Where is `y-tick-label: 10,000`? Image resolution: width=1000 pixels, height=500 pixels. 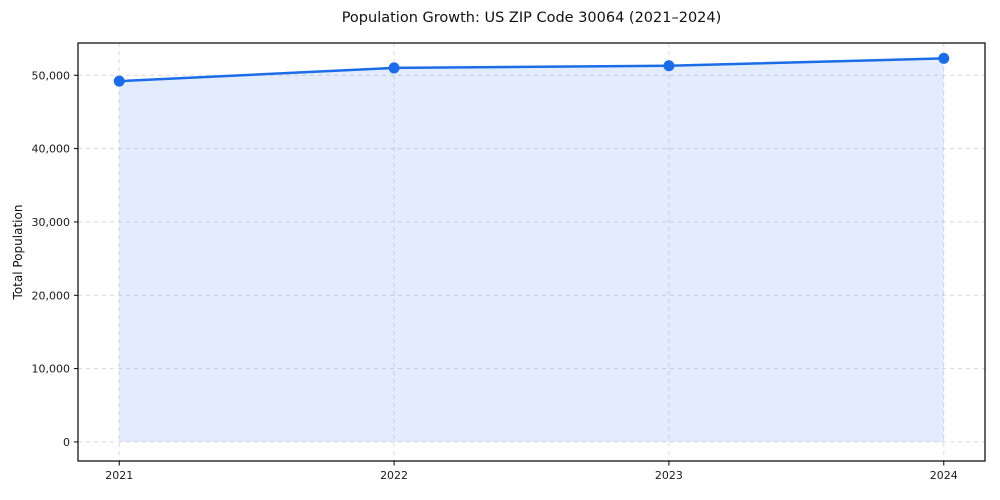 y-tick-label: 10,000 is located at coordinates (51, 369).